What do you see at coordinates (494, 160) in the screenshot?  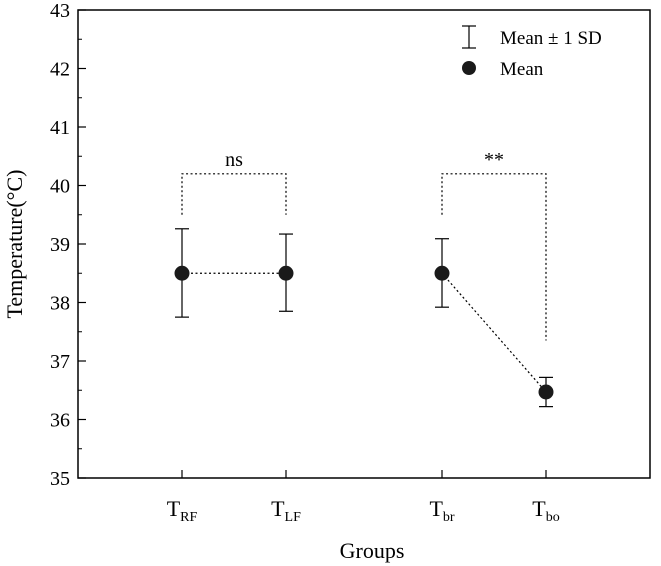 I see `significance-label: **` at bounding box center [494, 160].